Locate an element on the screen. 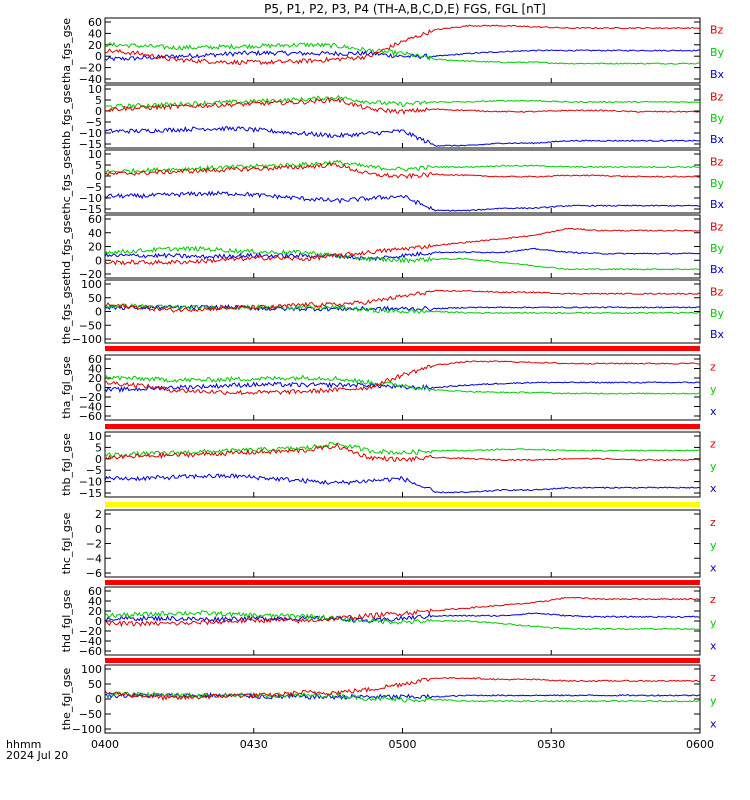  y-tick-label: 10 is located at coordinates (95, 436).